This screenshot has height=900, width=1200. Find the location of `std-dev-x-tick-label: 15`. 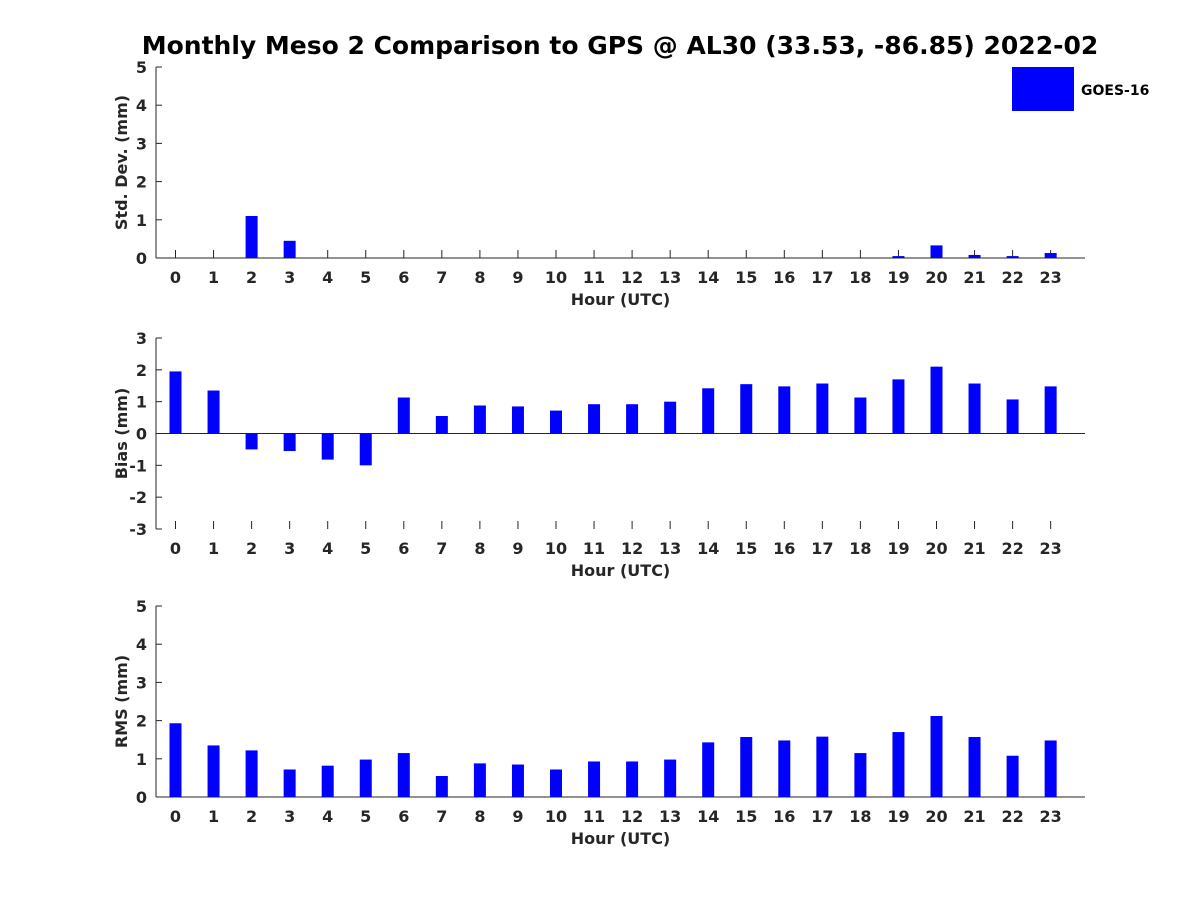

std-dev-x-tick-label: 15 is located at coordinates (746, 277).